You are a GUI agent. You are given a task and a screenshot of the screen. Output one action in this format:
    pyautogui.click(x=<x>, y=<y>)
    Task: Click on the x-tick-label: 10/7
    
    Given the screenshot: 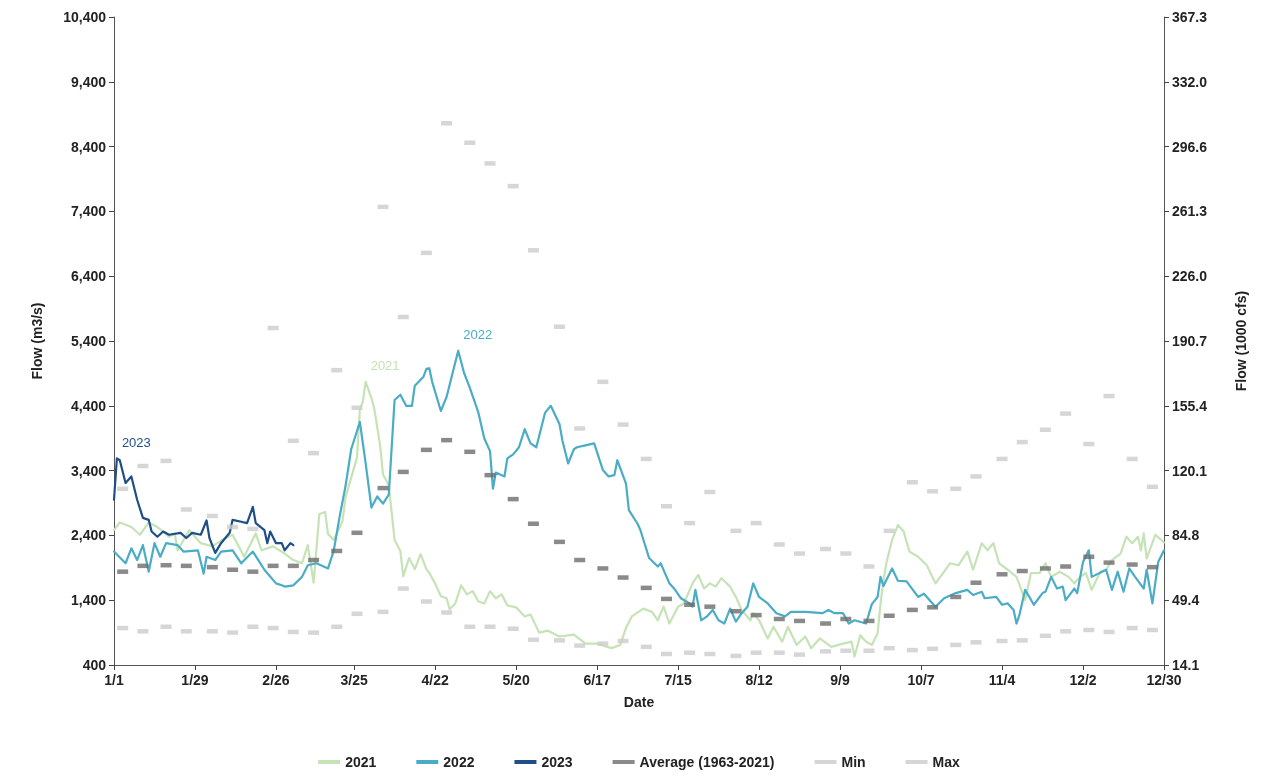 What is the action you would take?
    pyautogui.click(x=921, y=680)
    